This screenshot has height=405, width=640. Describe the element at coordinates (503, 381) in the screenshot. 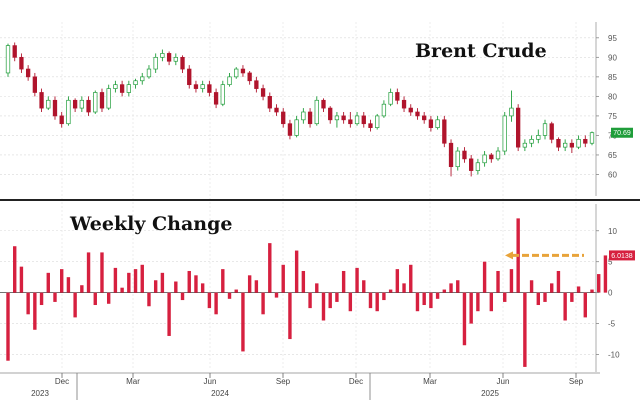

I see `x-tick-label: Jun` at that location.